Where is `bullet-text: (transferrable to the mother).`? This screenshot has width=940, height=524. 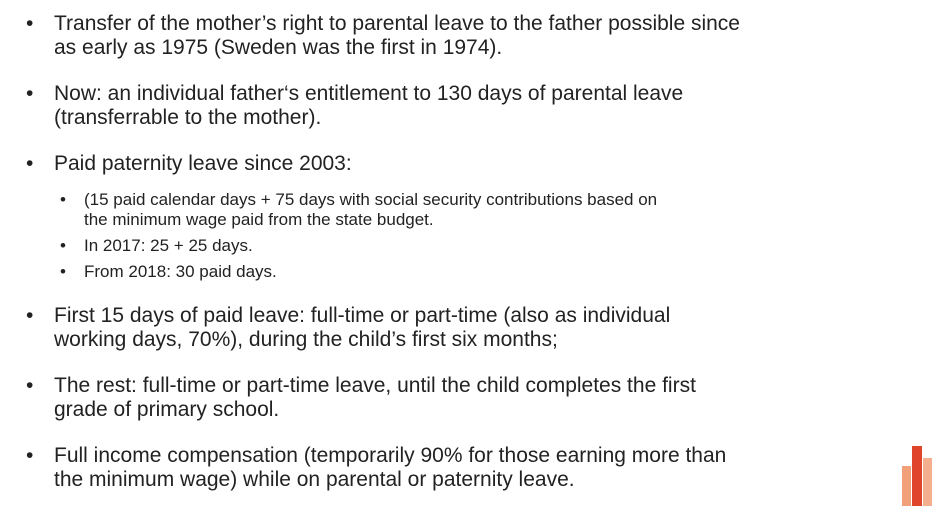
bullet-text: (transferrable to the mother). is located at coordinates (188, 117).